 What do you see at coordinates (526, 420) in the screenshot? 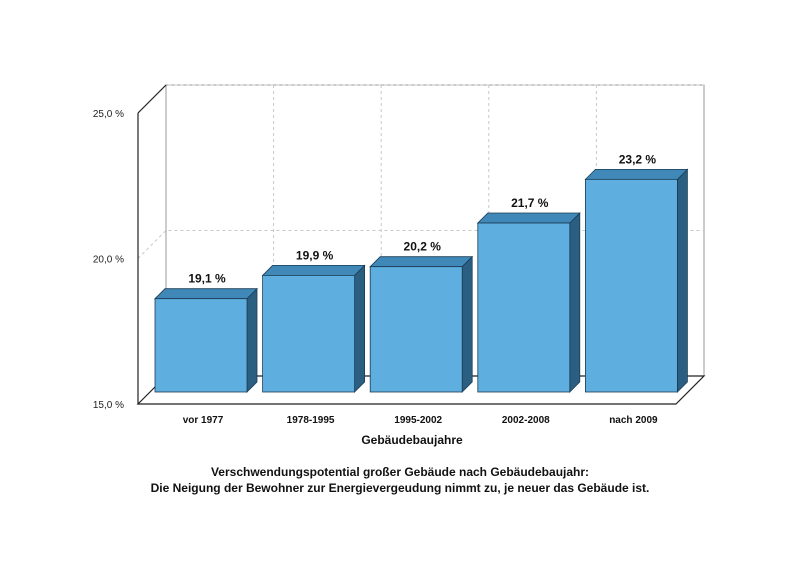
I see `x-tick-label: 2002-2008` at bounding box center [526, 420].